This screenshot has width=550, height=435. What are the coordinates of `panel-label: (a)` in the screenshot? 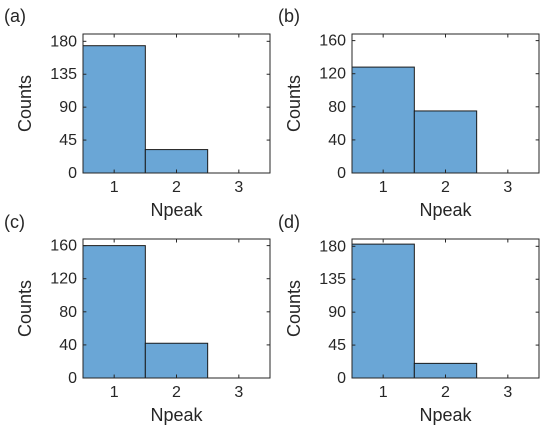 It's located at (15, 16).